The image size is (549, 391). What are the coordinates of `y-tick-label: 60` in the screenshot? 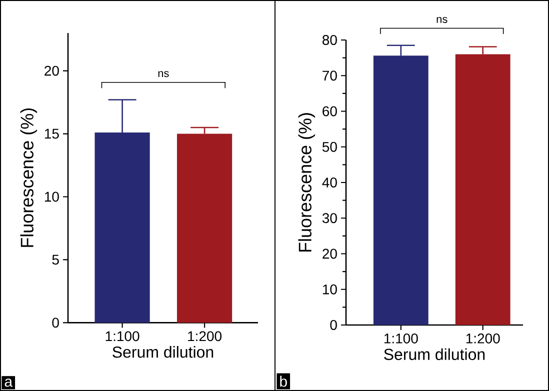 It's located at (329, 111).